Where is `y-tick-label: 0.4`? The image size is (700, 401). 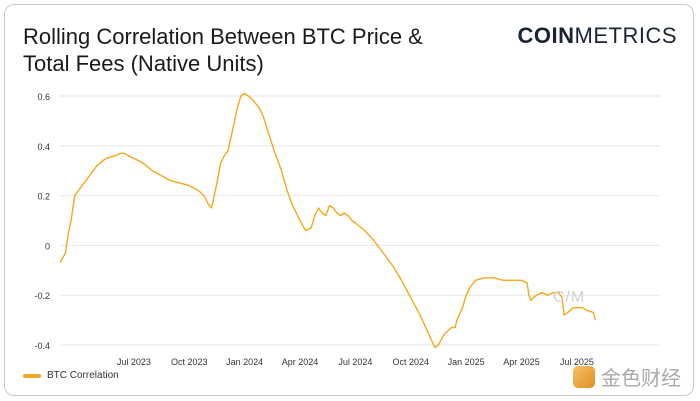
y-tick-label: 0.4 is located at coordinates (43, 147).